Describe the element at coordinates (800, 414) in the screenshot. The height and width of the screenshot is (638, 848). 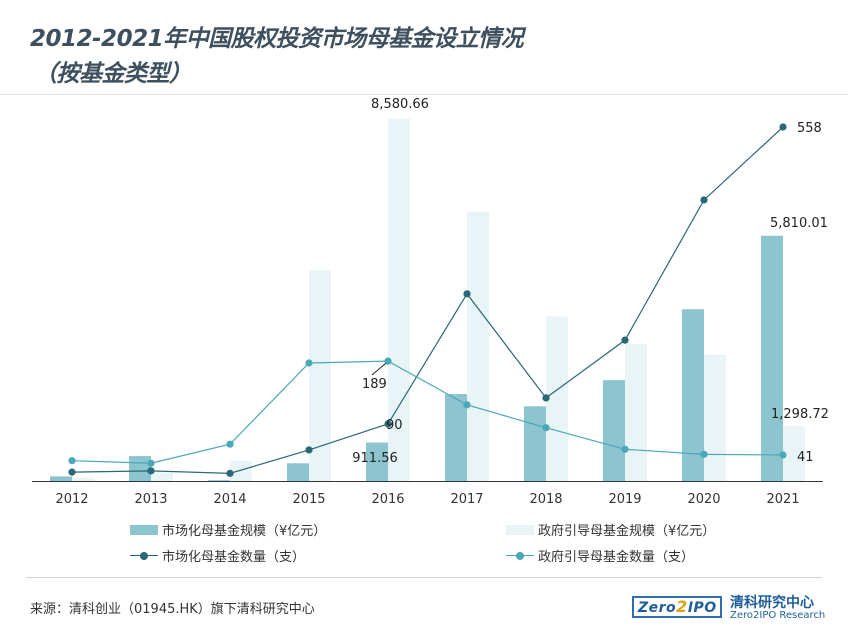
I see `data-label-s1-2021: 1,298.72` at that location.